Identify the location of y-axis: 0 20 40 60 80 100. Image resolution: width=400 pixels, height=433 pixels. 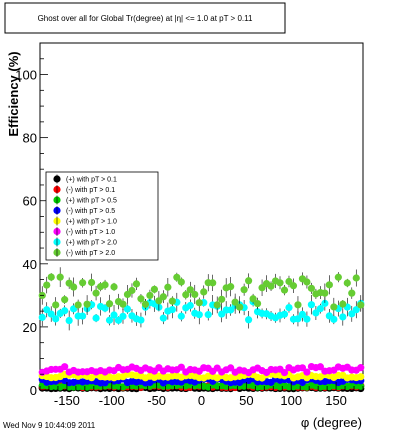
(31, 220).